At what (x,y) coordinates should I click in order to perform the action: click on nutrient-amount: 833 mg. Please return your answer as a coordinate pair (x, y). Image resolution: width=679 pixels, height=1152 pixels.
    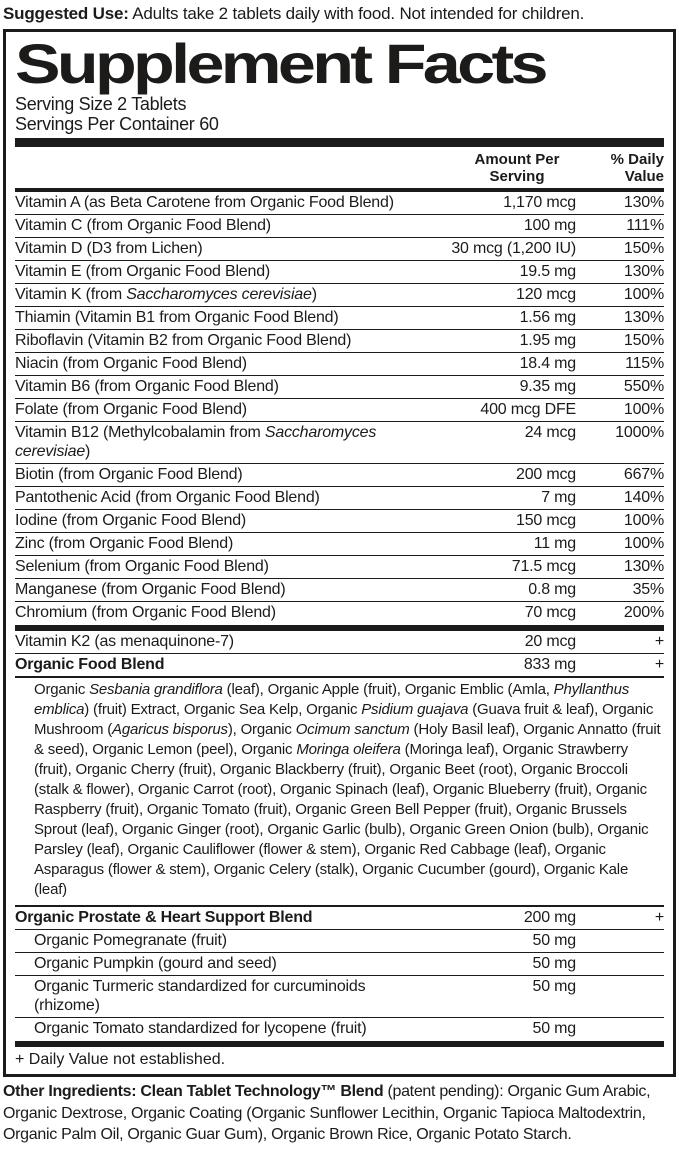
    Looking at the image, I should click on (549, 664).